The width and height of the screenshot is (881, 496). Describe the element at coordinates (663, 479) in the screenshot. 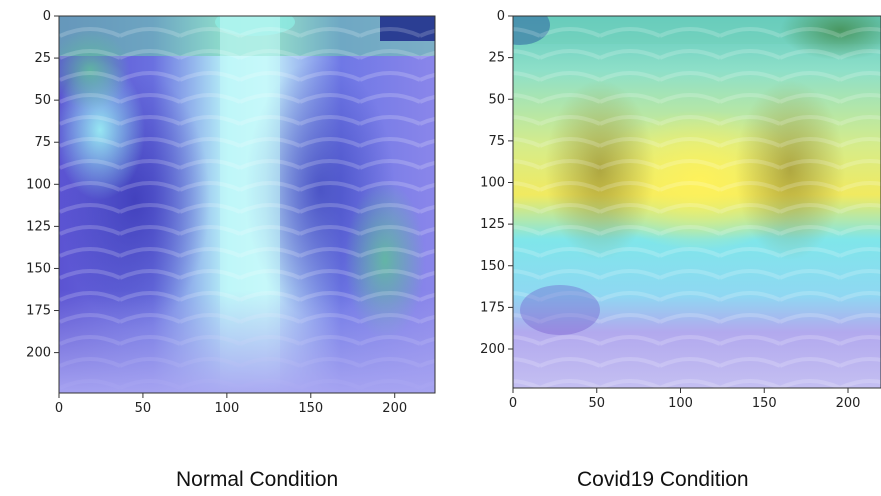

I see `covid-condition-caption: Covid19 Condition` at that location.